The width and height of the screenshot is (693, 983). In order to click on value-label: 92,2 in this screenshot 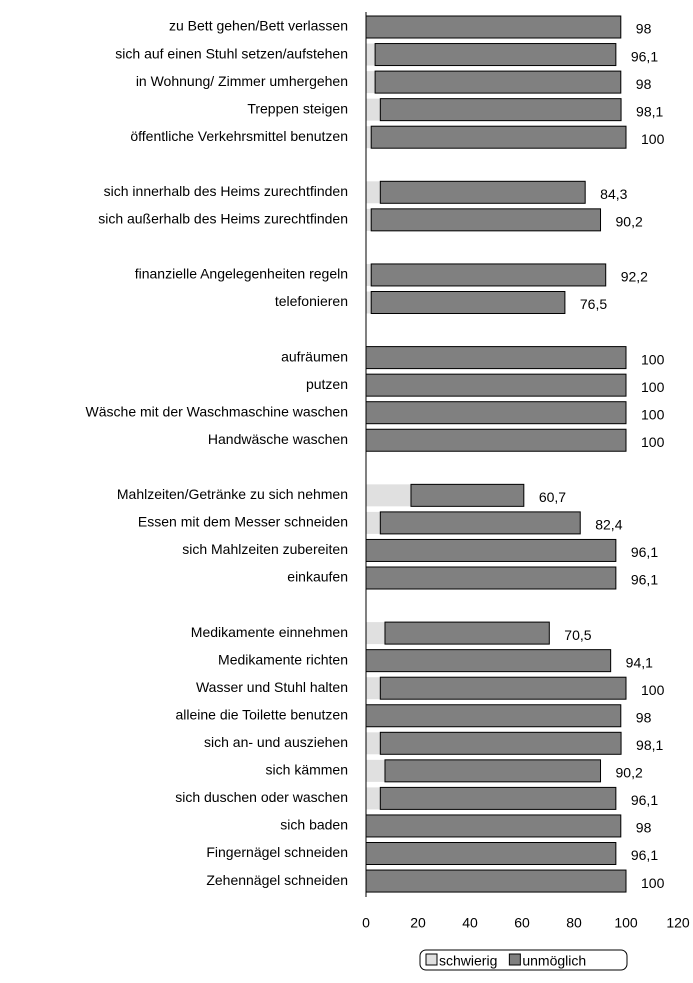, I will do `click(634, 277)`.